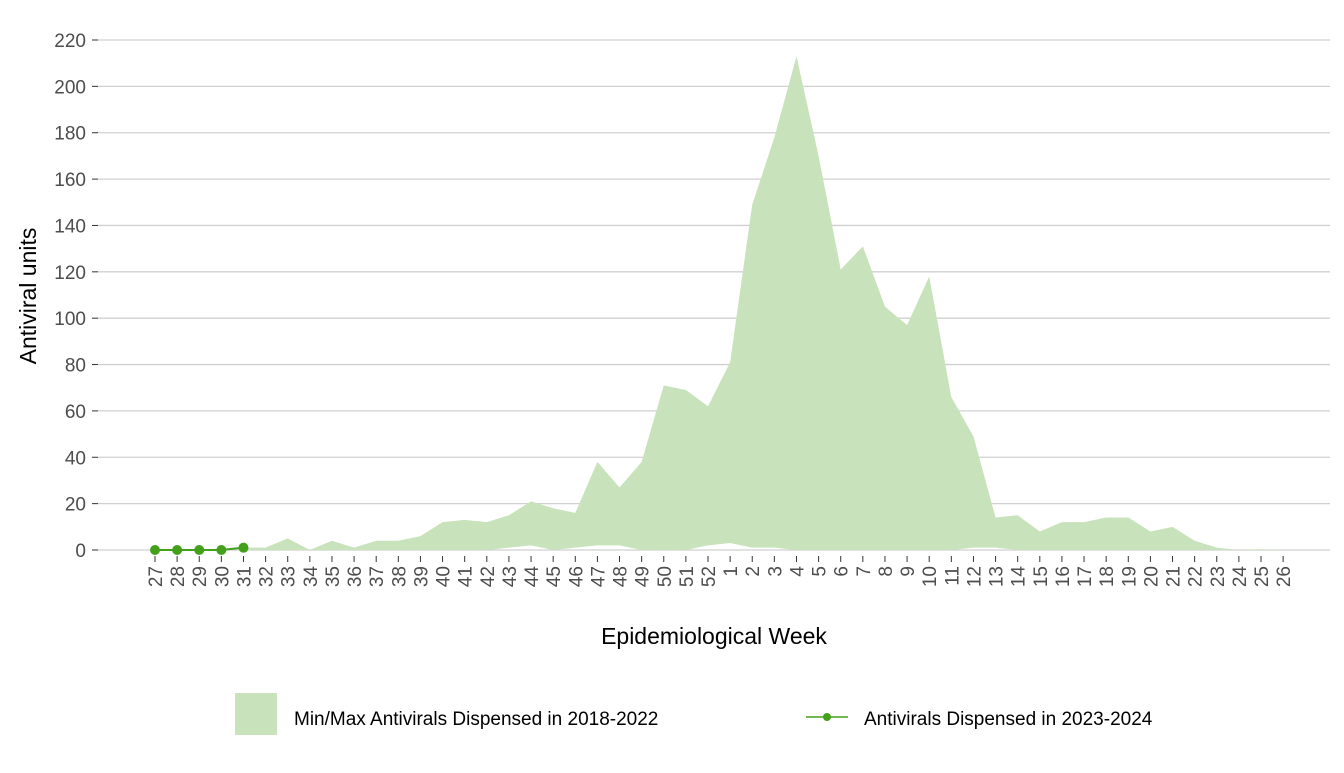  Describe the element at coordinates (997, 576) in the screenshot. I see `x-tick-label: 13` at that location.